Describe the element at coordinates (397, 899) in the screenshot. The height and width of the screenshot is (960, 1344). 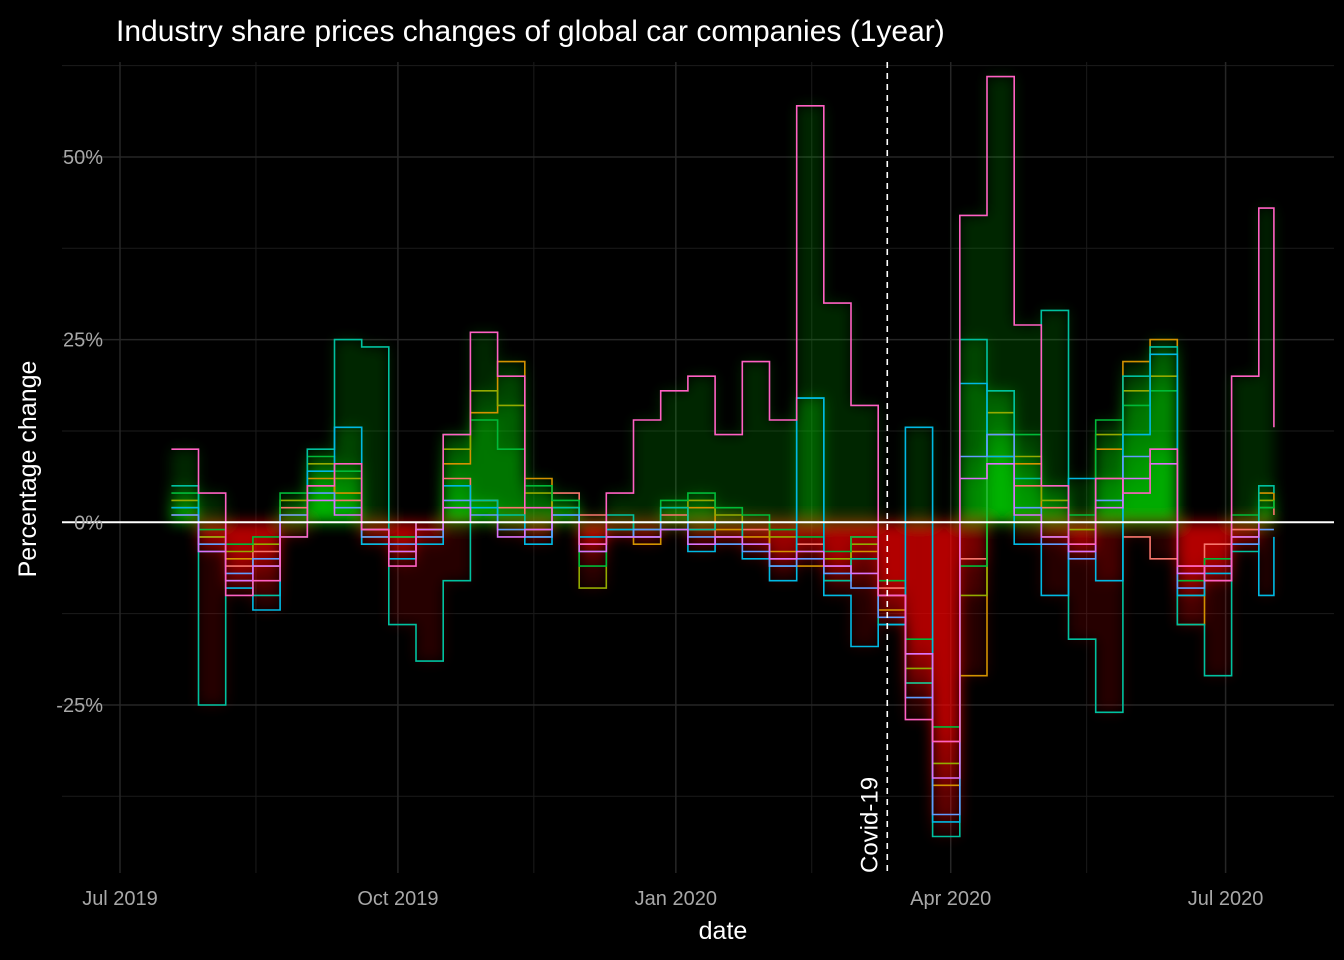
I see `x-tick-label: Oct 2019` at that location.